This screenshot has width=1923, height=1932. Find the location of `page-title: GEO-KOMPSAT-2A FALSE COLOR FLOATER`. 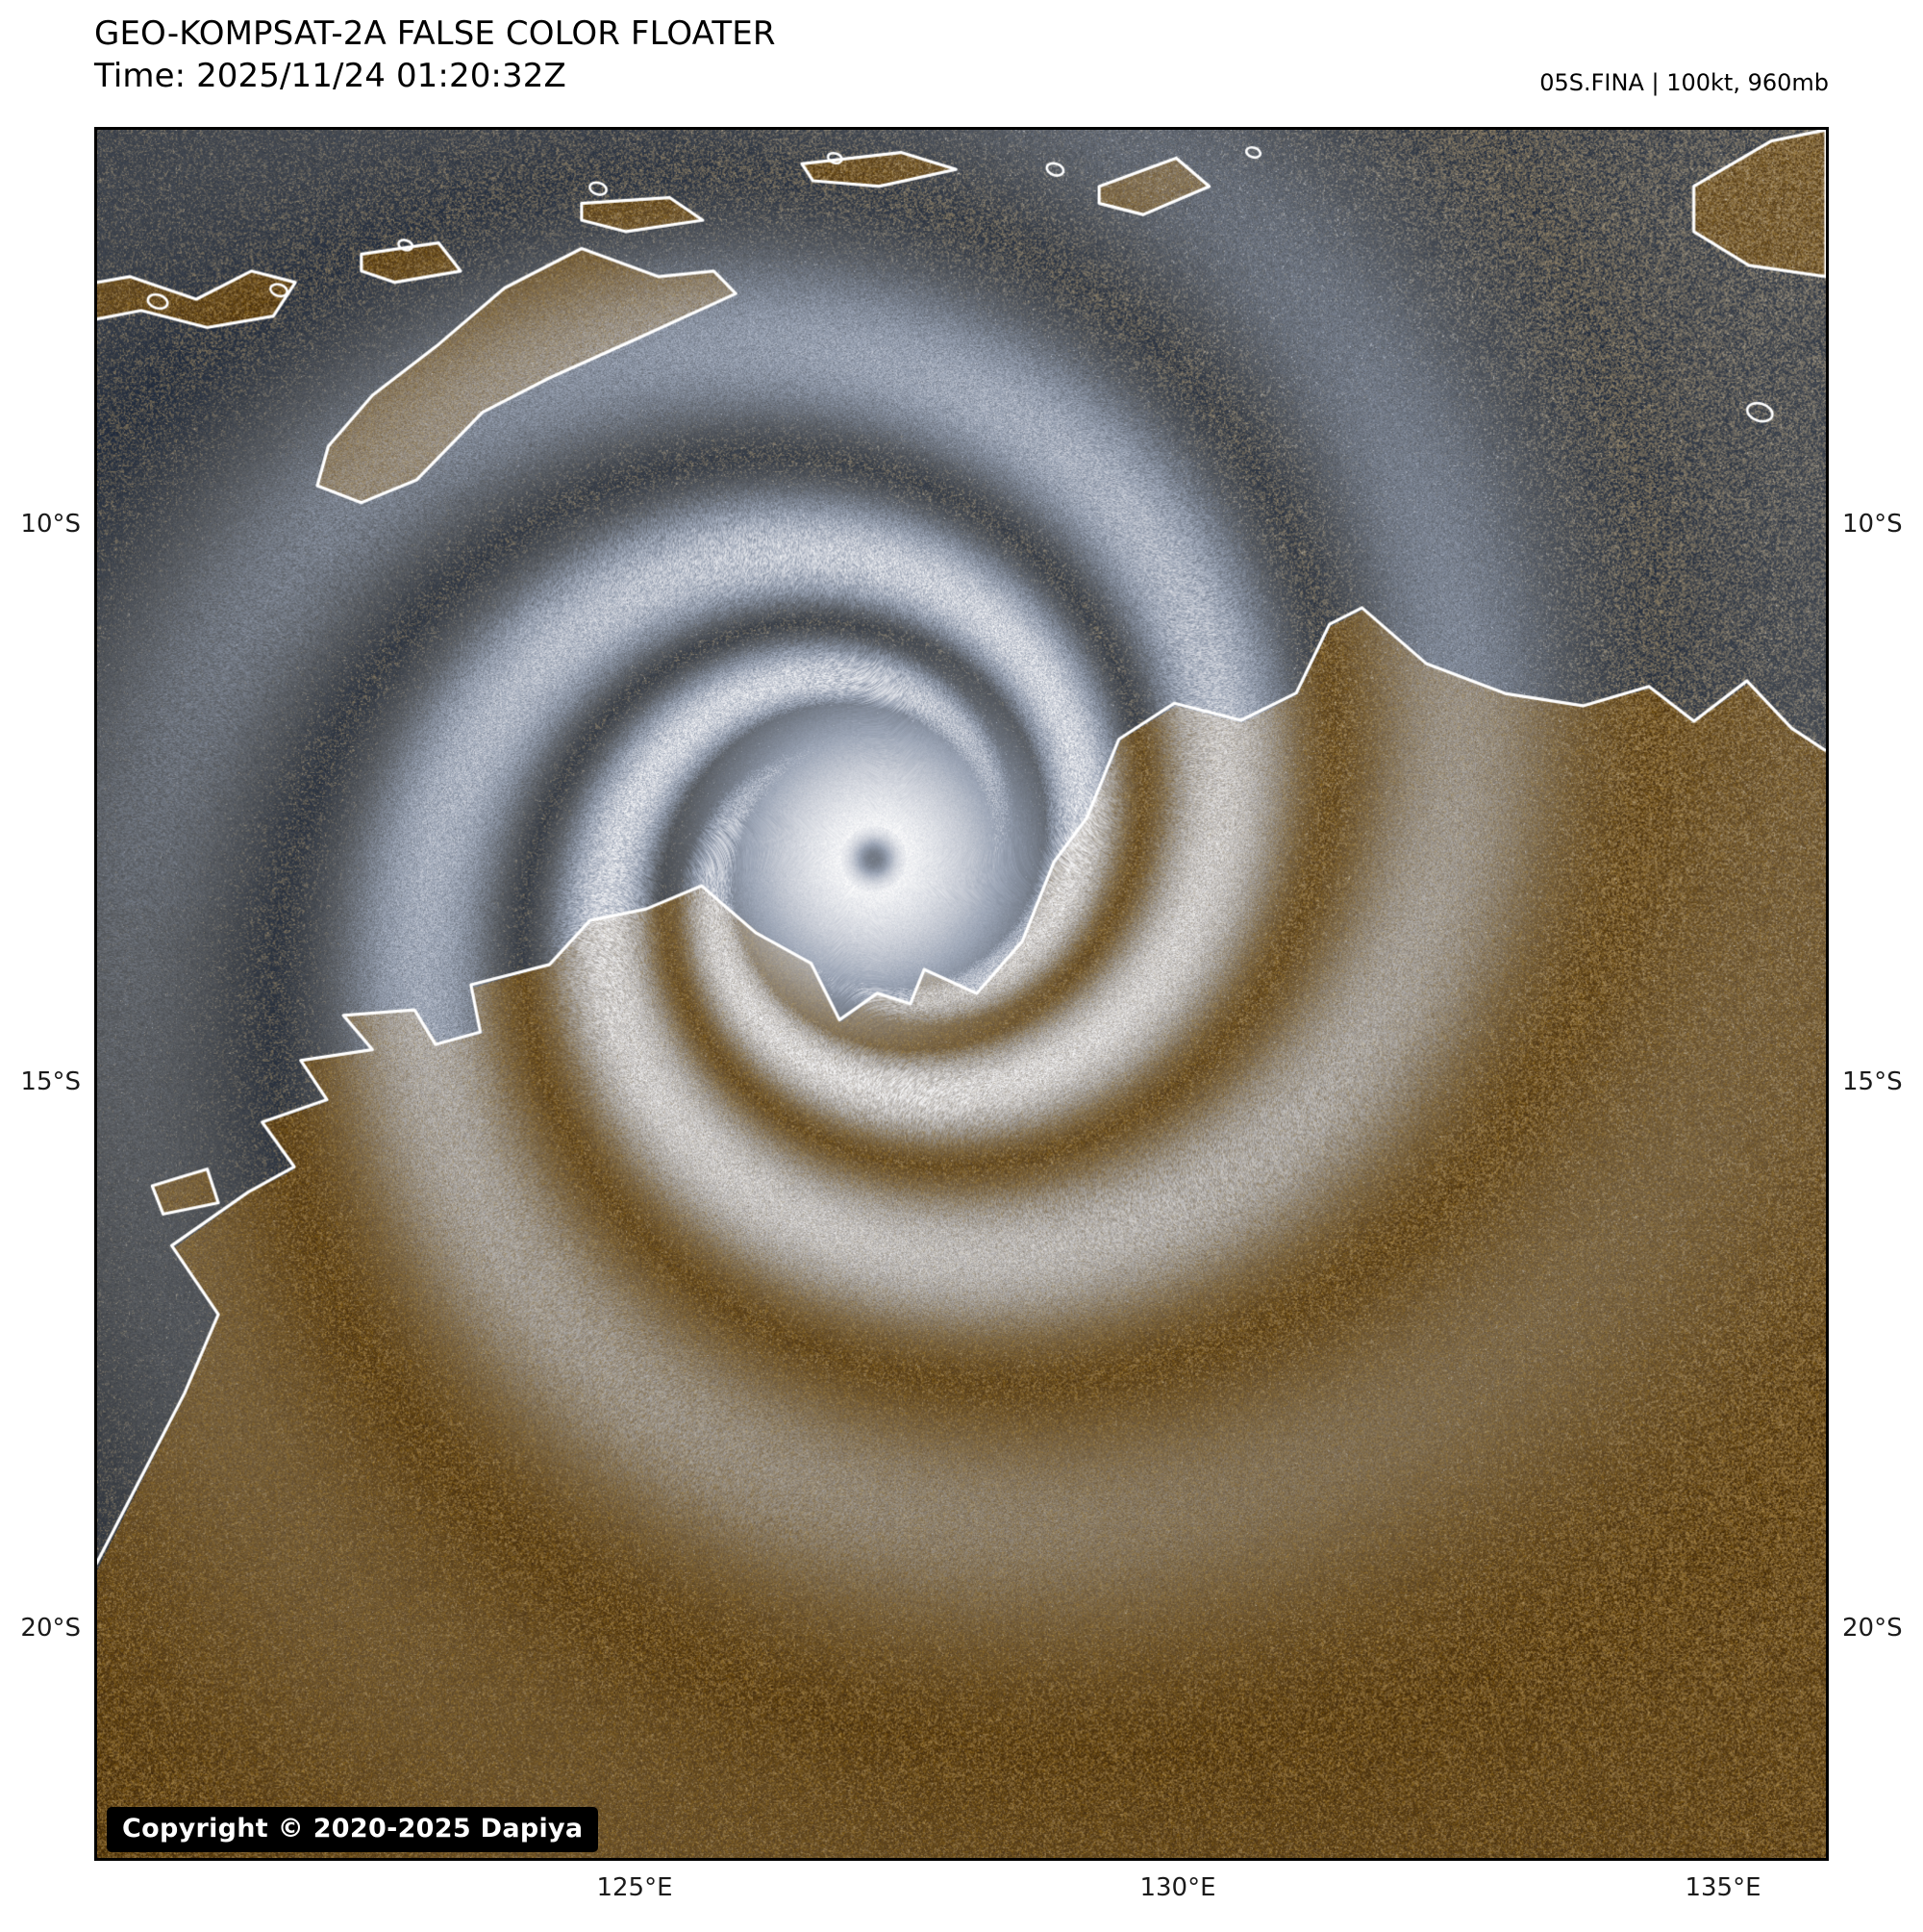

page-title: GEO-KOMPSAT-2A FALSE COLOR FLOATER is located at coordinates (435, 33).